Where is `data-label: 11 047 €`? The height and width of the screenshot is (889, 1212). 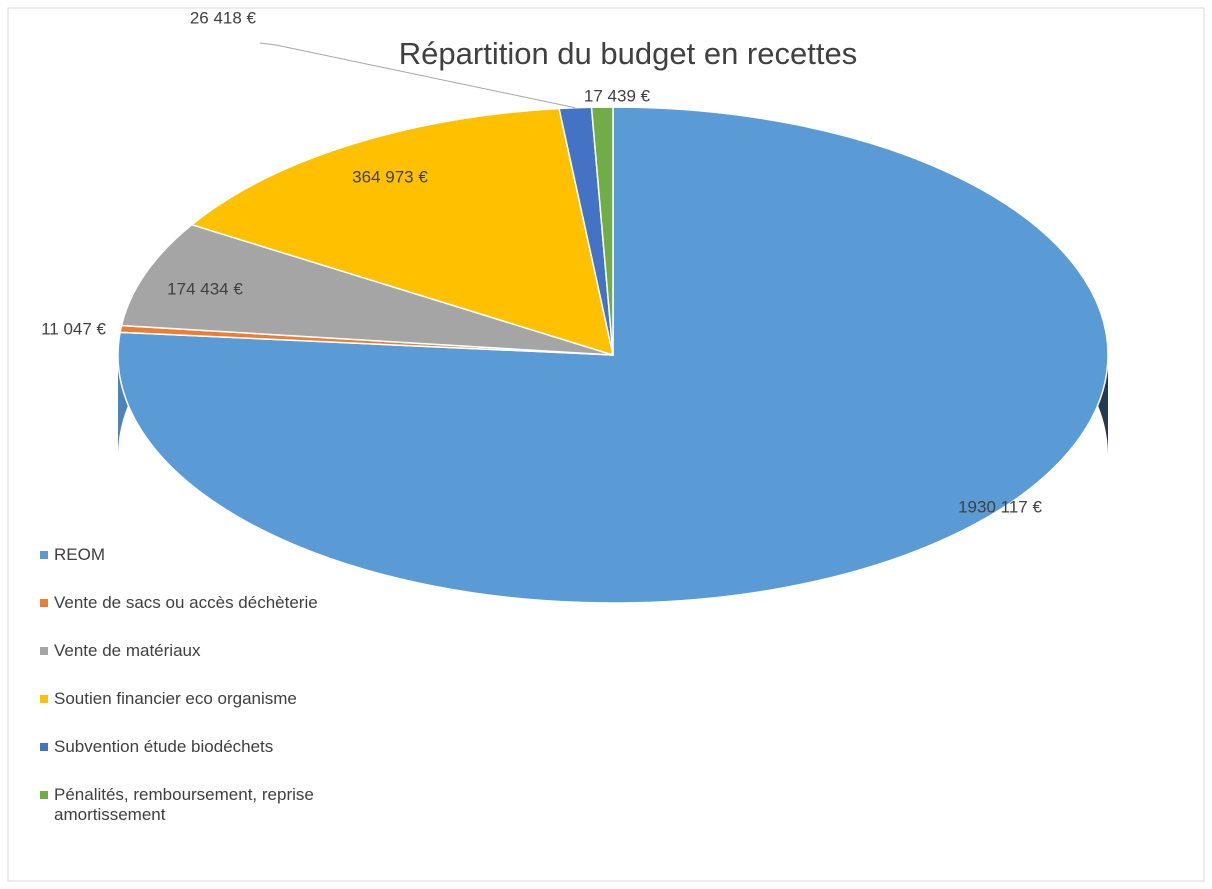
data-label: 11 047 € is located at coordinates (73, 328).